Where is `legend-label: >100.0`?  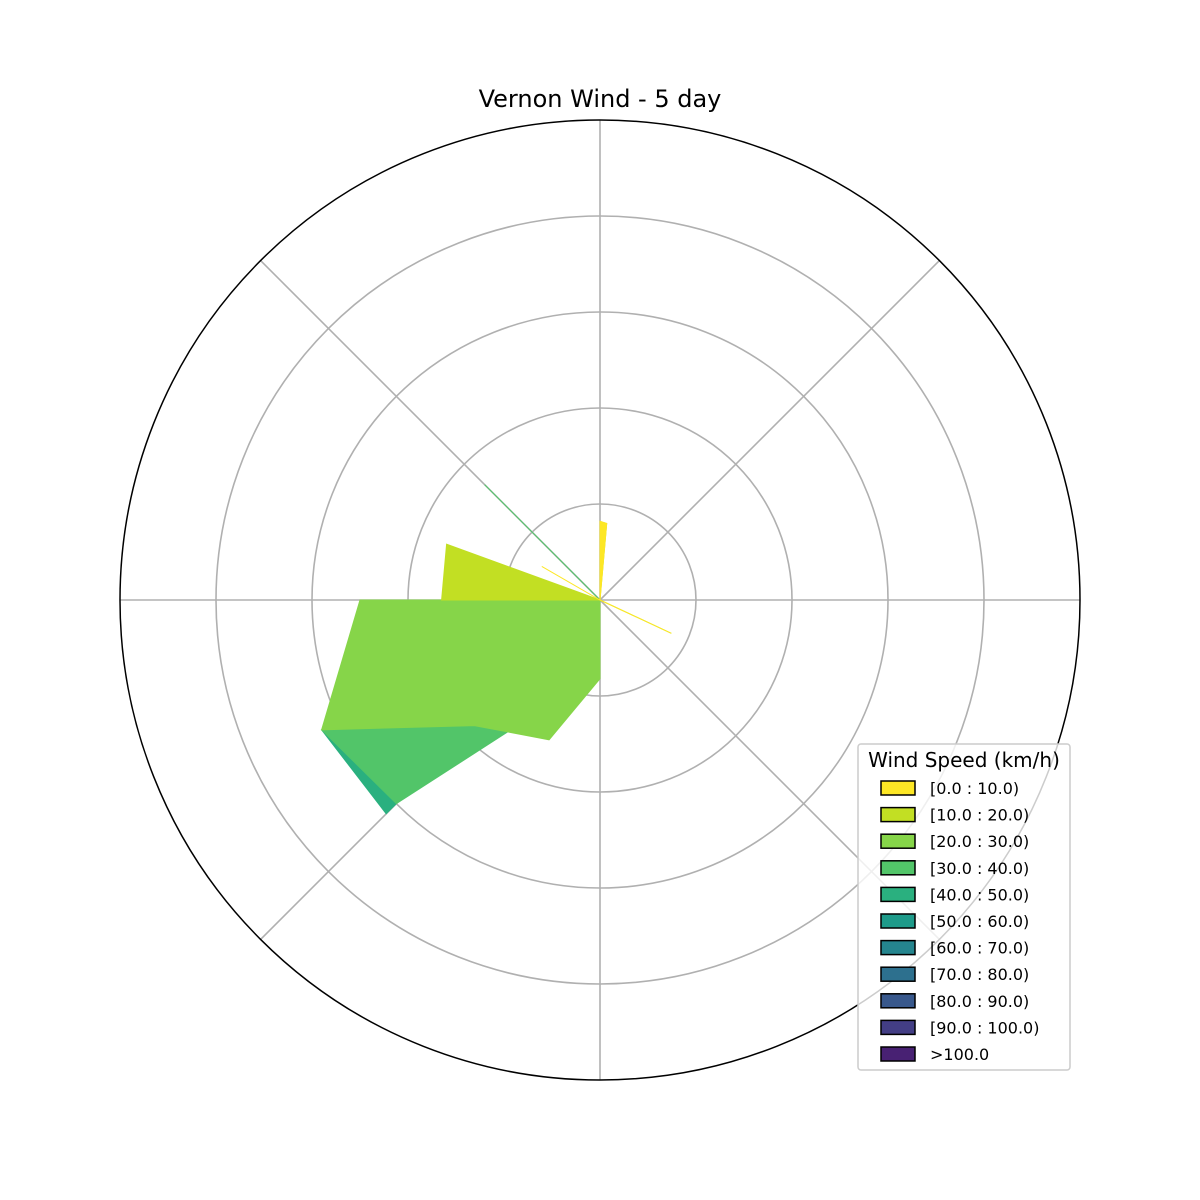 legend-label: >100.0 is located at coordinates (959, 1054).